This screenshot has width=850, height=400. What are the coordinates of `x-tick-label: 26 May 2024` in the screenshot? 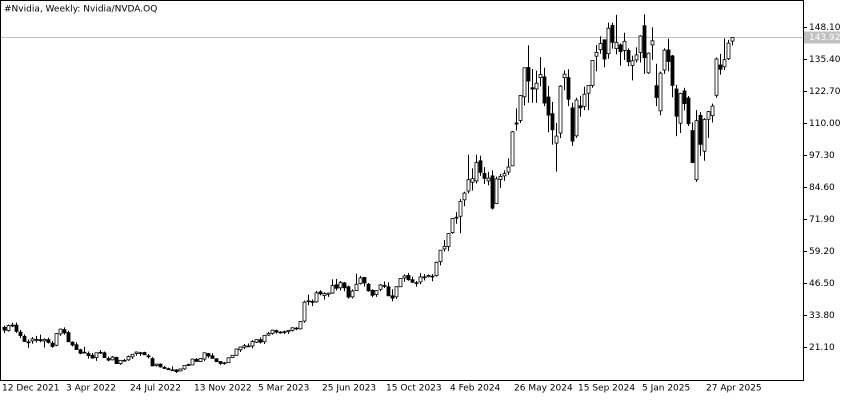 It's located at (543, 389).